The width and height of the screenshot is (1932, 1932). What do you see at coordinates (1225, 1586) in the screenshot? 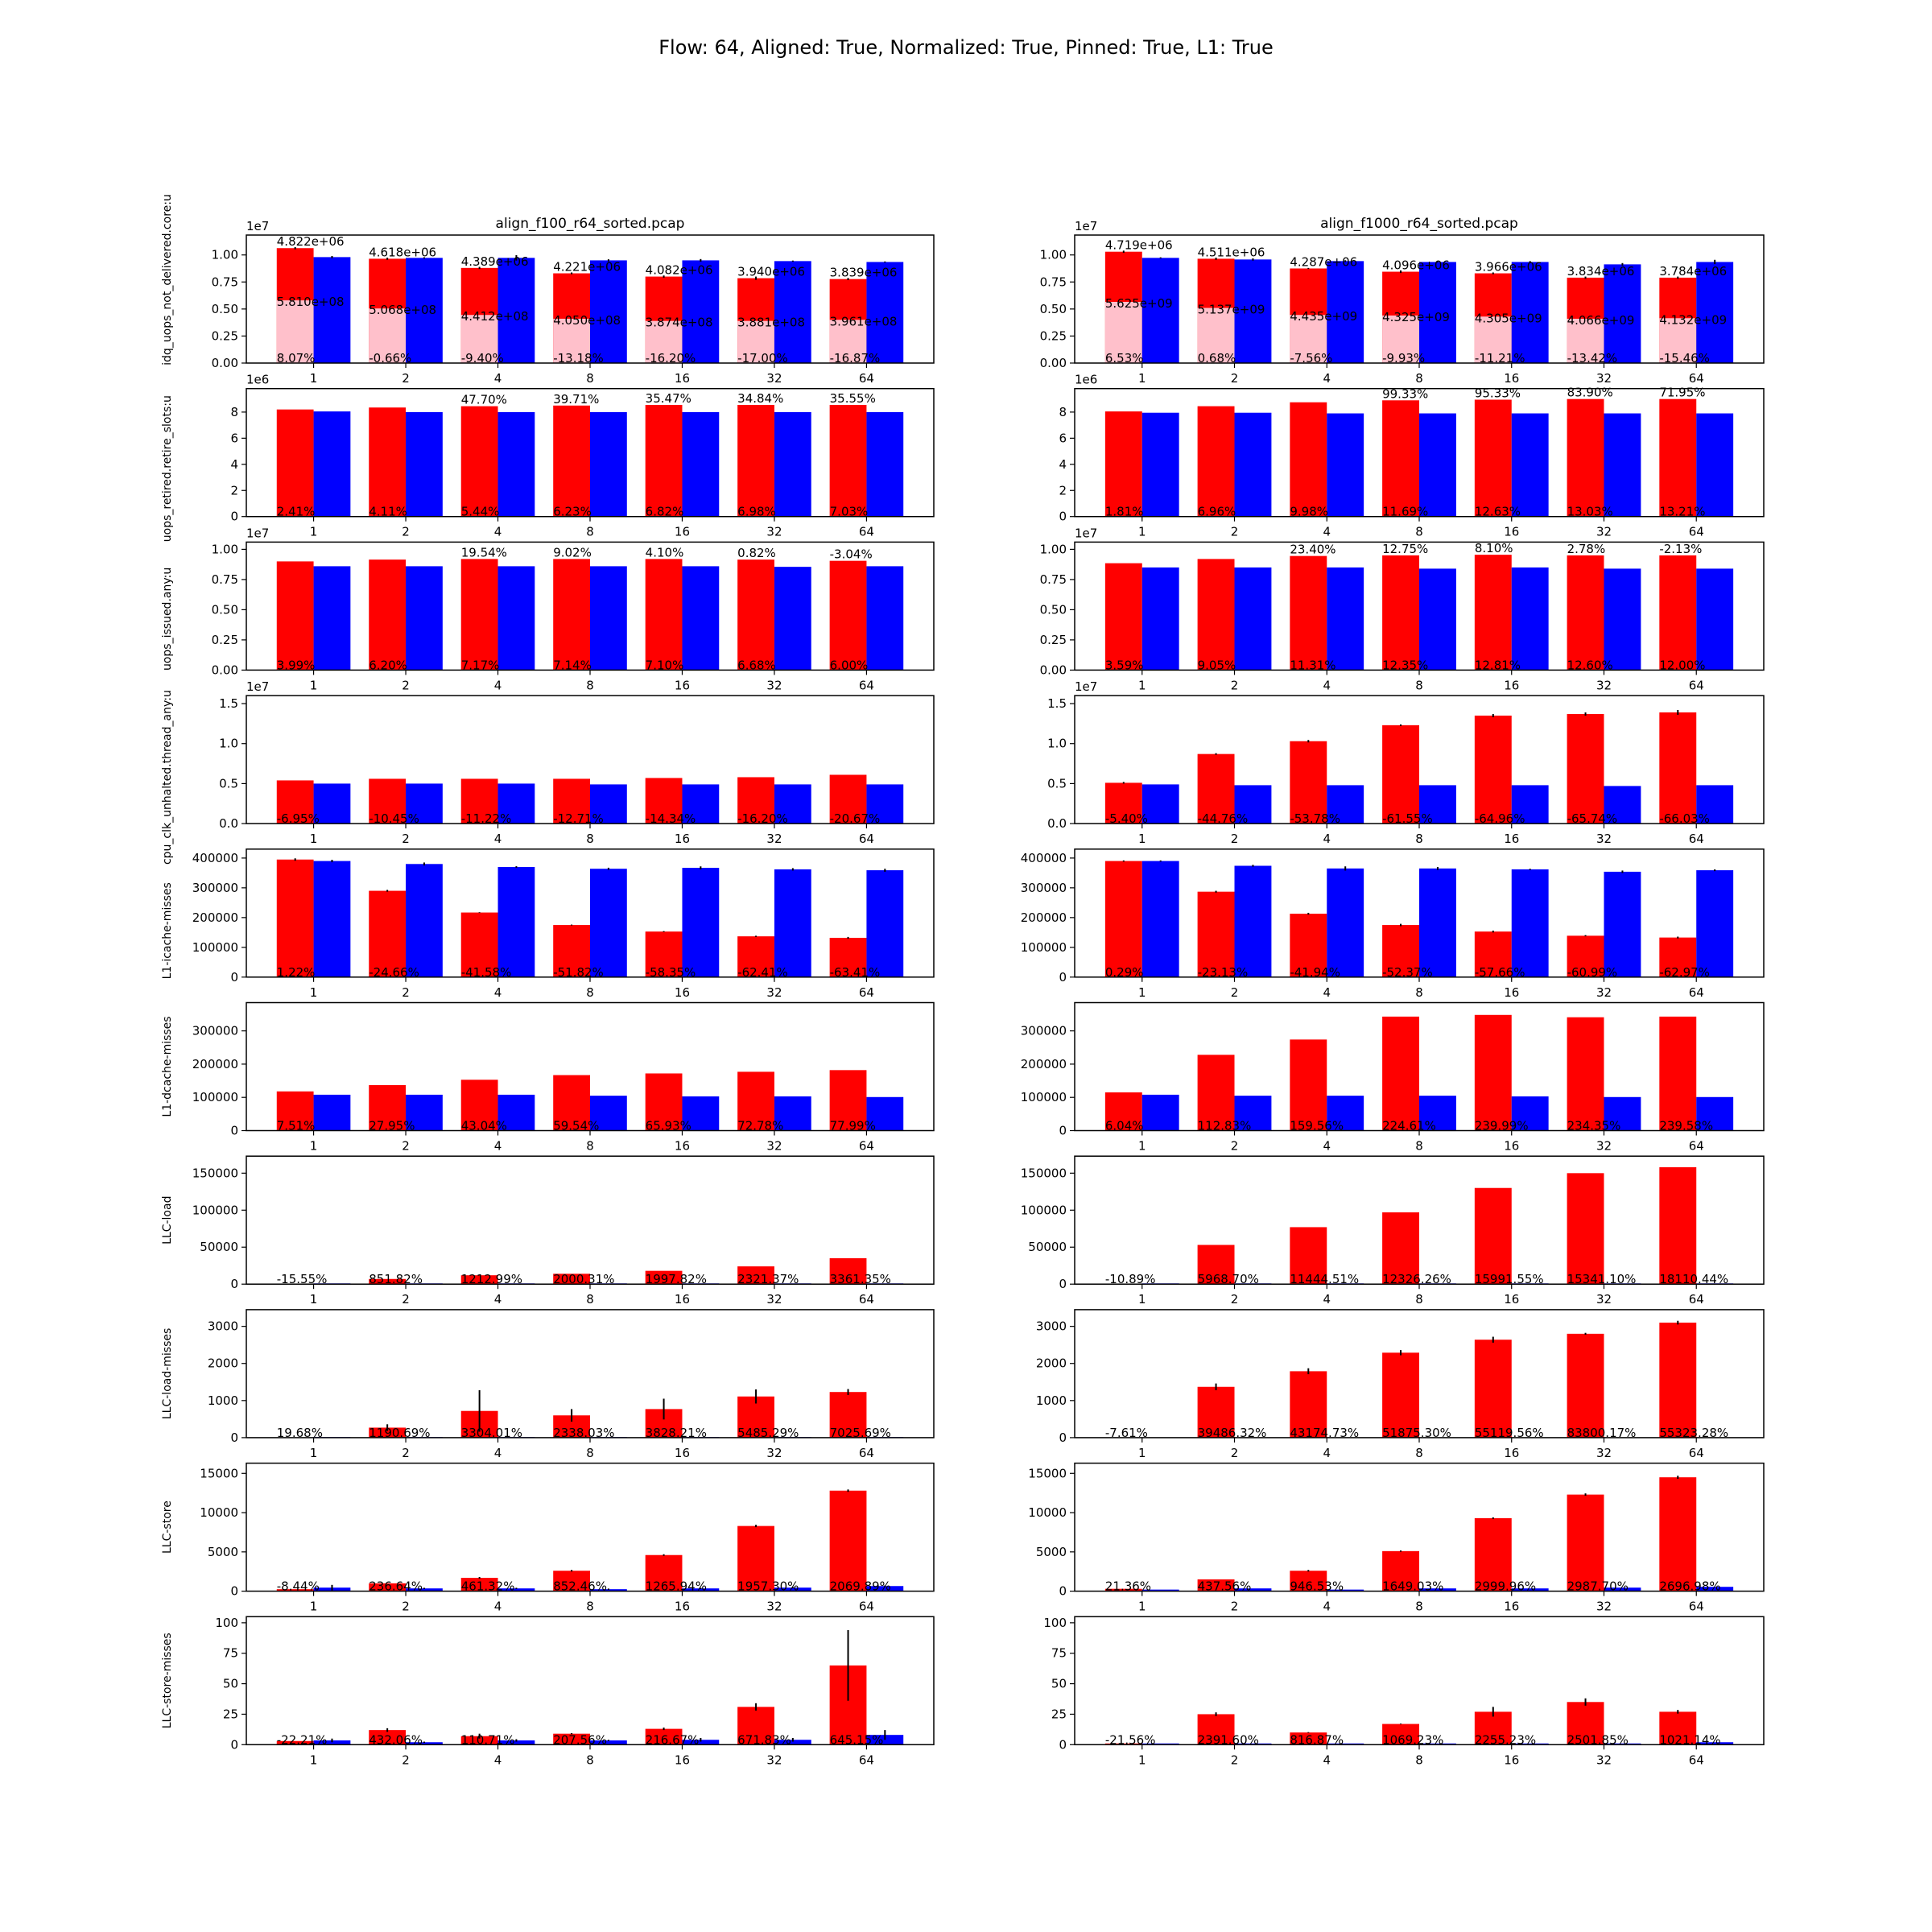
I see `percent-label: 437.56%` at bounding box center [1225, 1586].